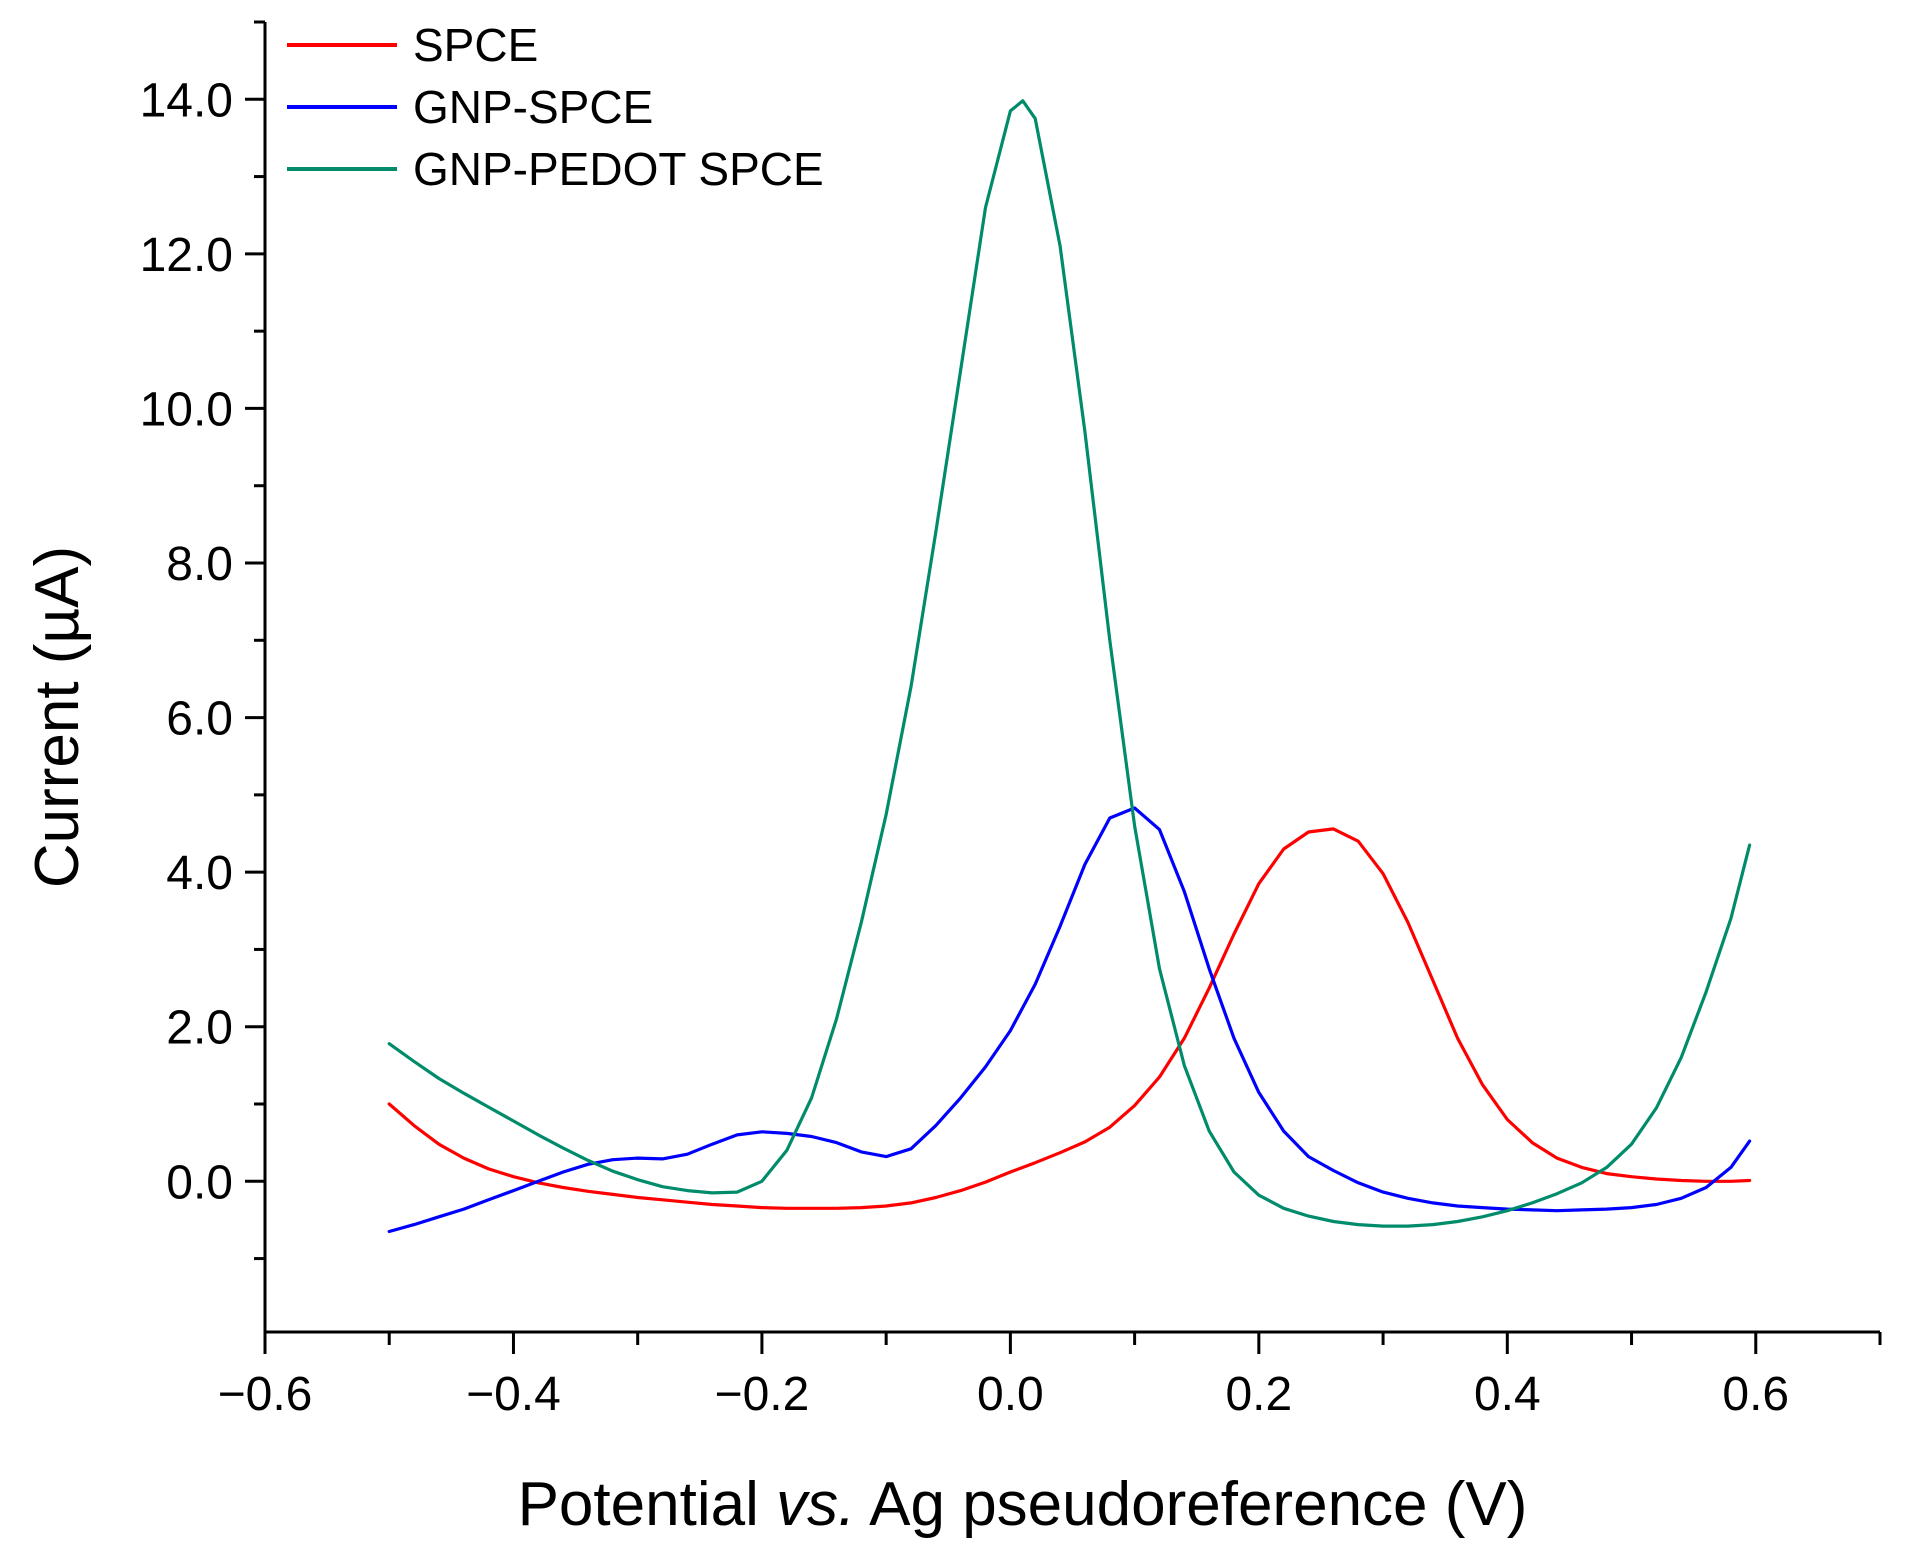 The image size is (1909, 1551). I want to click on y-tick-label: 14.0, so click(186, 100).